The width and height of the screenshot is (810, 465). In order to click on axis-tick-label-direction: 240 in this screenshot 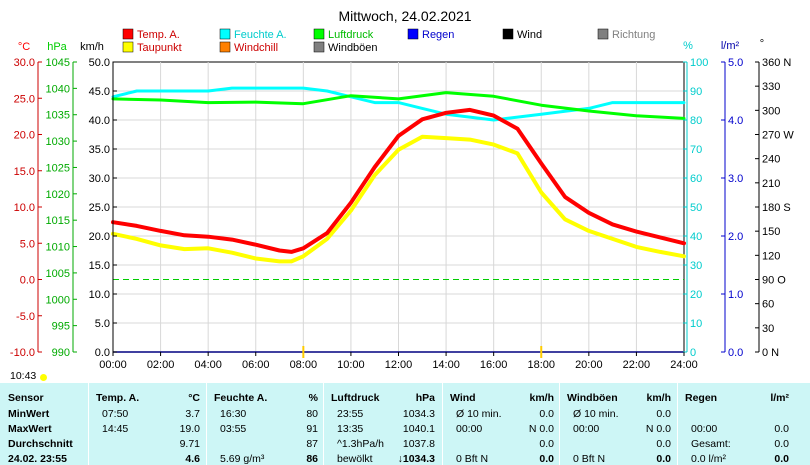, I will do `click(771, 160)`.